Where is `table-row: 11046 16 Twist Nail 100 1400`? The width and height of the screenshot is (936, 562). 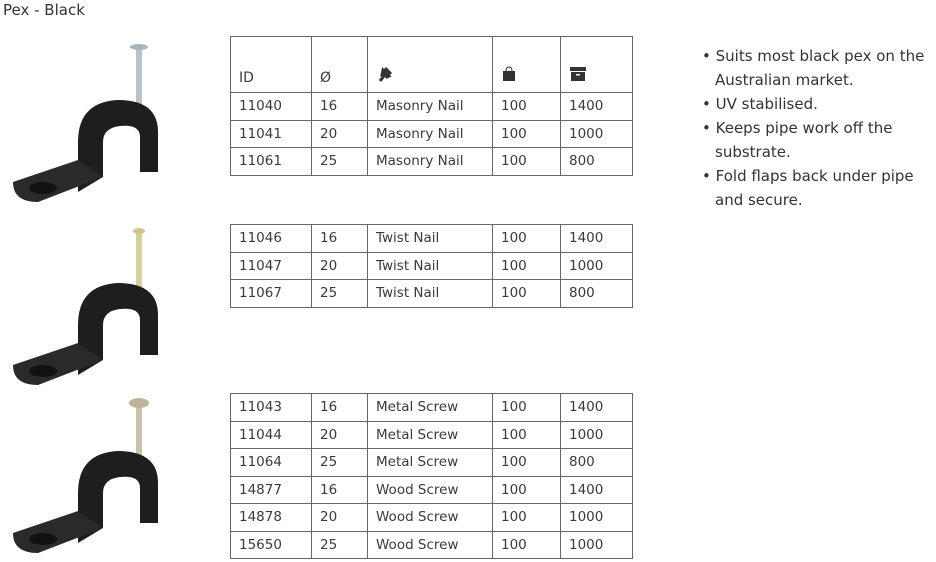 table-row: 11046 16 Twist Nail 100 1400 is located at coordinates (431, 238).